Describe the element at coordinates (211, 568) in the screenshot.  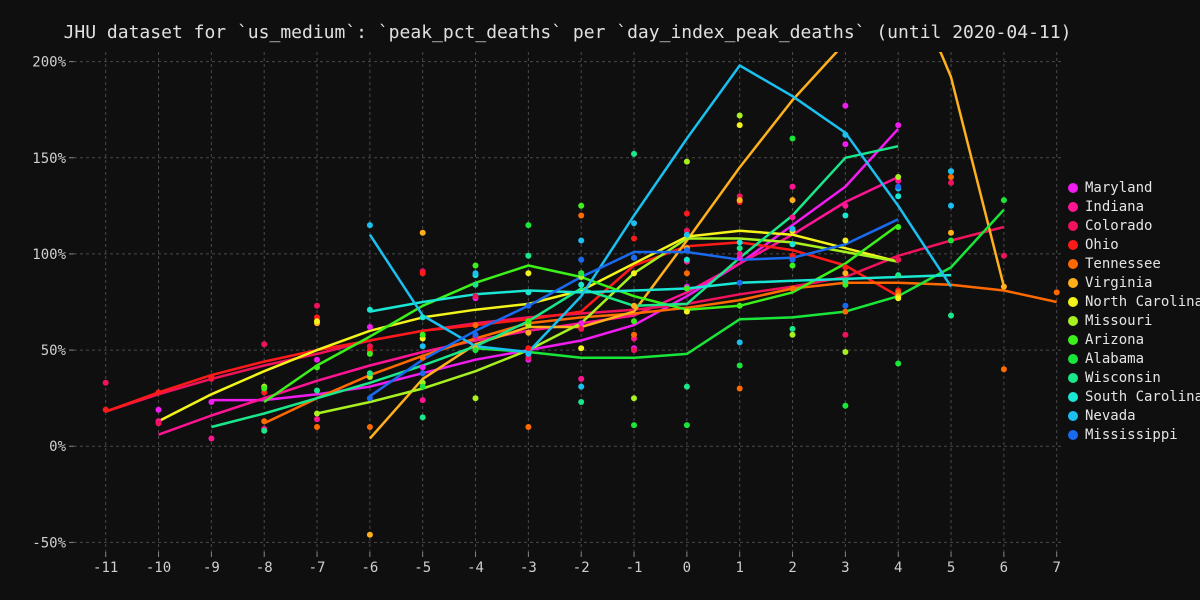
I see `x-tick-label: -9` at that location.